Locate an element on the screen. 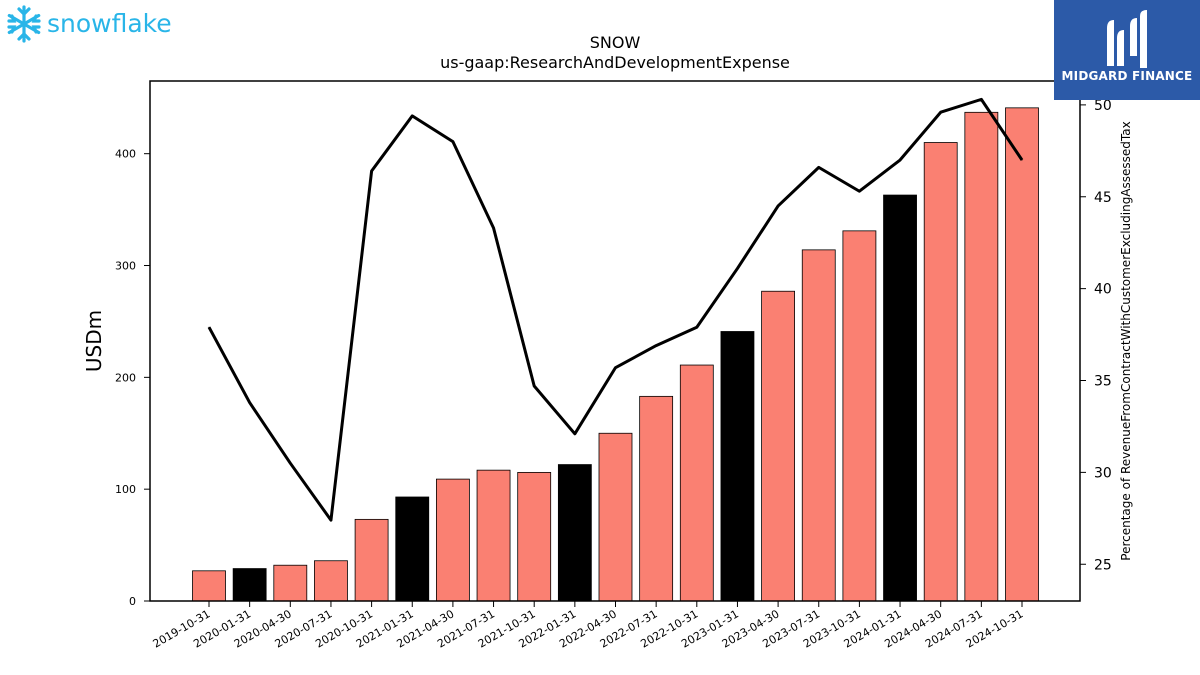 The height and width of the screenshot is (675, 1200). publisher-logo-icon is located at coordinates (1127, 39).